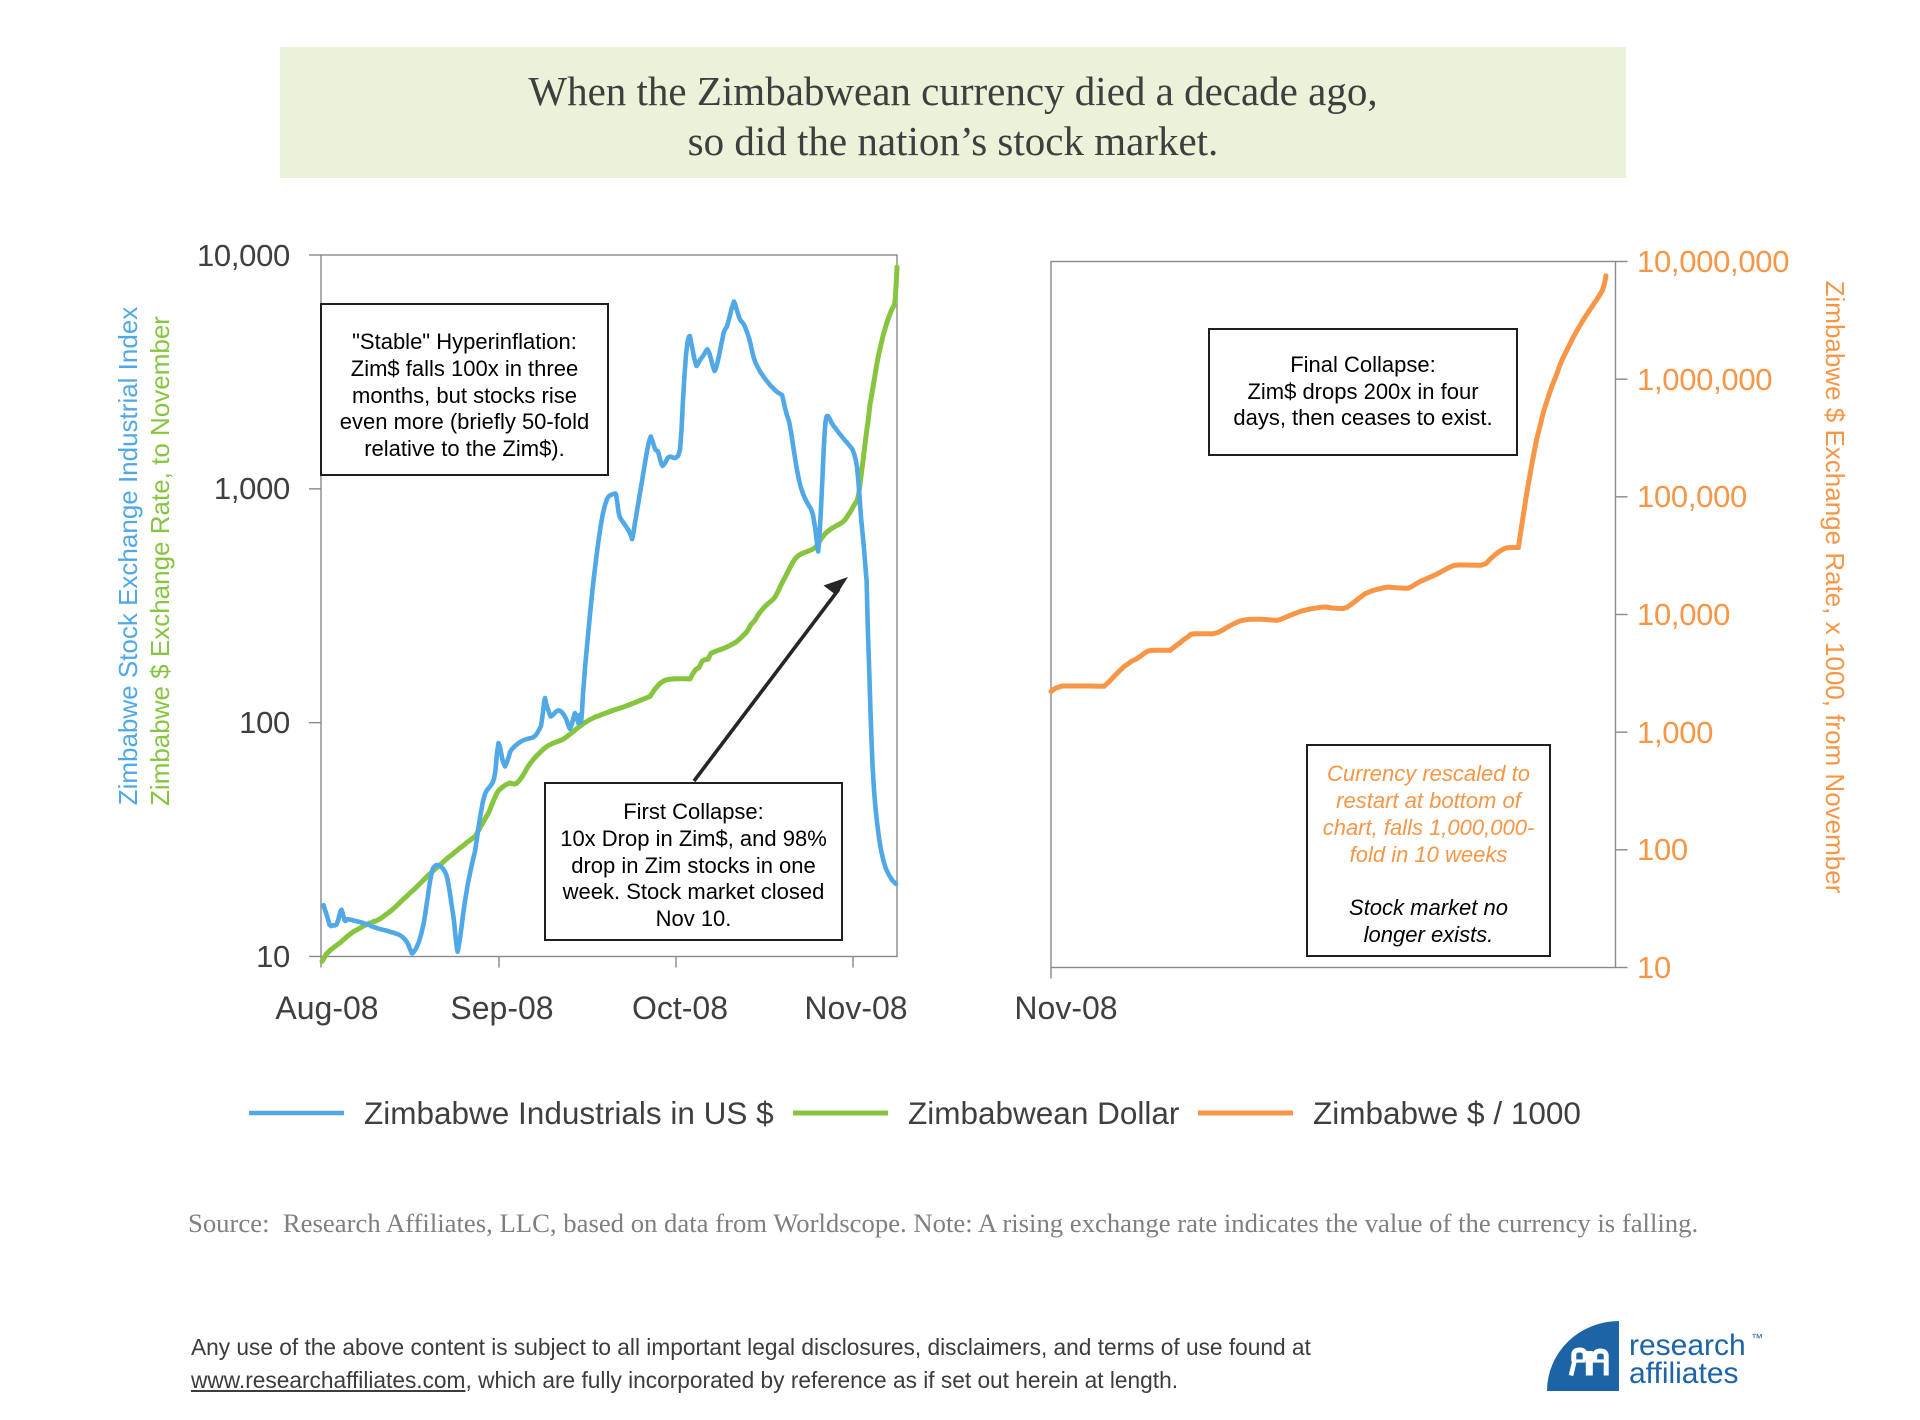 The width and height of the screenshot is (1920, 1420). I want to click on svg-text: ™, so click(1757, 1338).